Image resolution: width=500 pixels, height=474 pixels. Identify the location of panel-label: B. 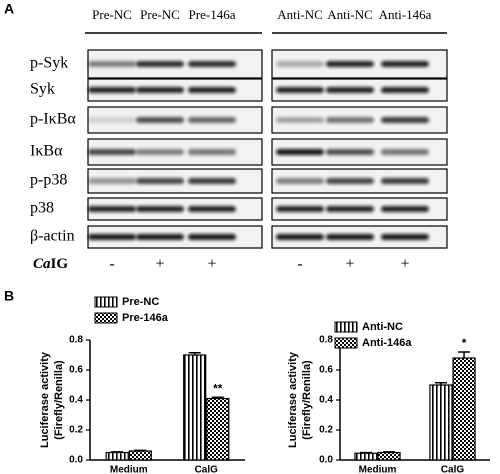
(9, 296).